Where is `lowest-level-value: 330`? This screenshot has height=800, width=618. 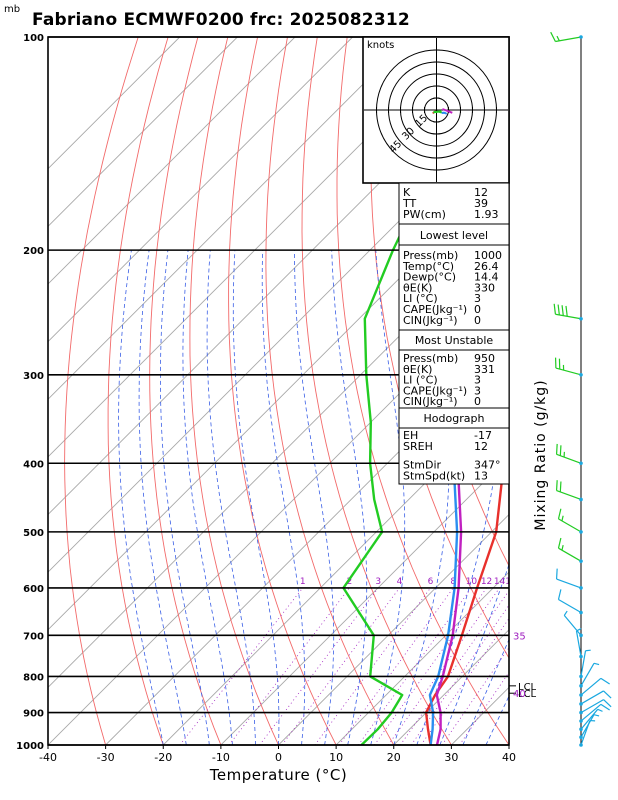
lowest-level-value: 330 is located at coordinates (484, 287).